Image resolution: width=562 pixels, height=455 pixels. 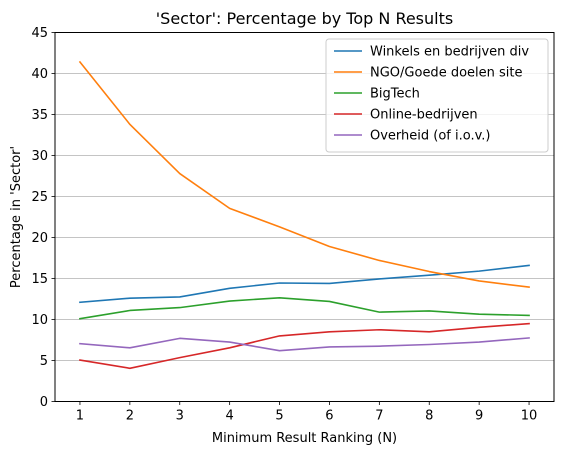 What do you see at coordinates (44, 361) in the screenshot?
I see `y-tick-label: 5` at bounding box center [44, 361].